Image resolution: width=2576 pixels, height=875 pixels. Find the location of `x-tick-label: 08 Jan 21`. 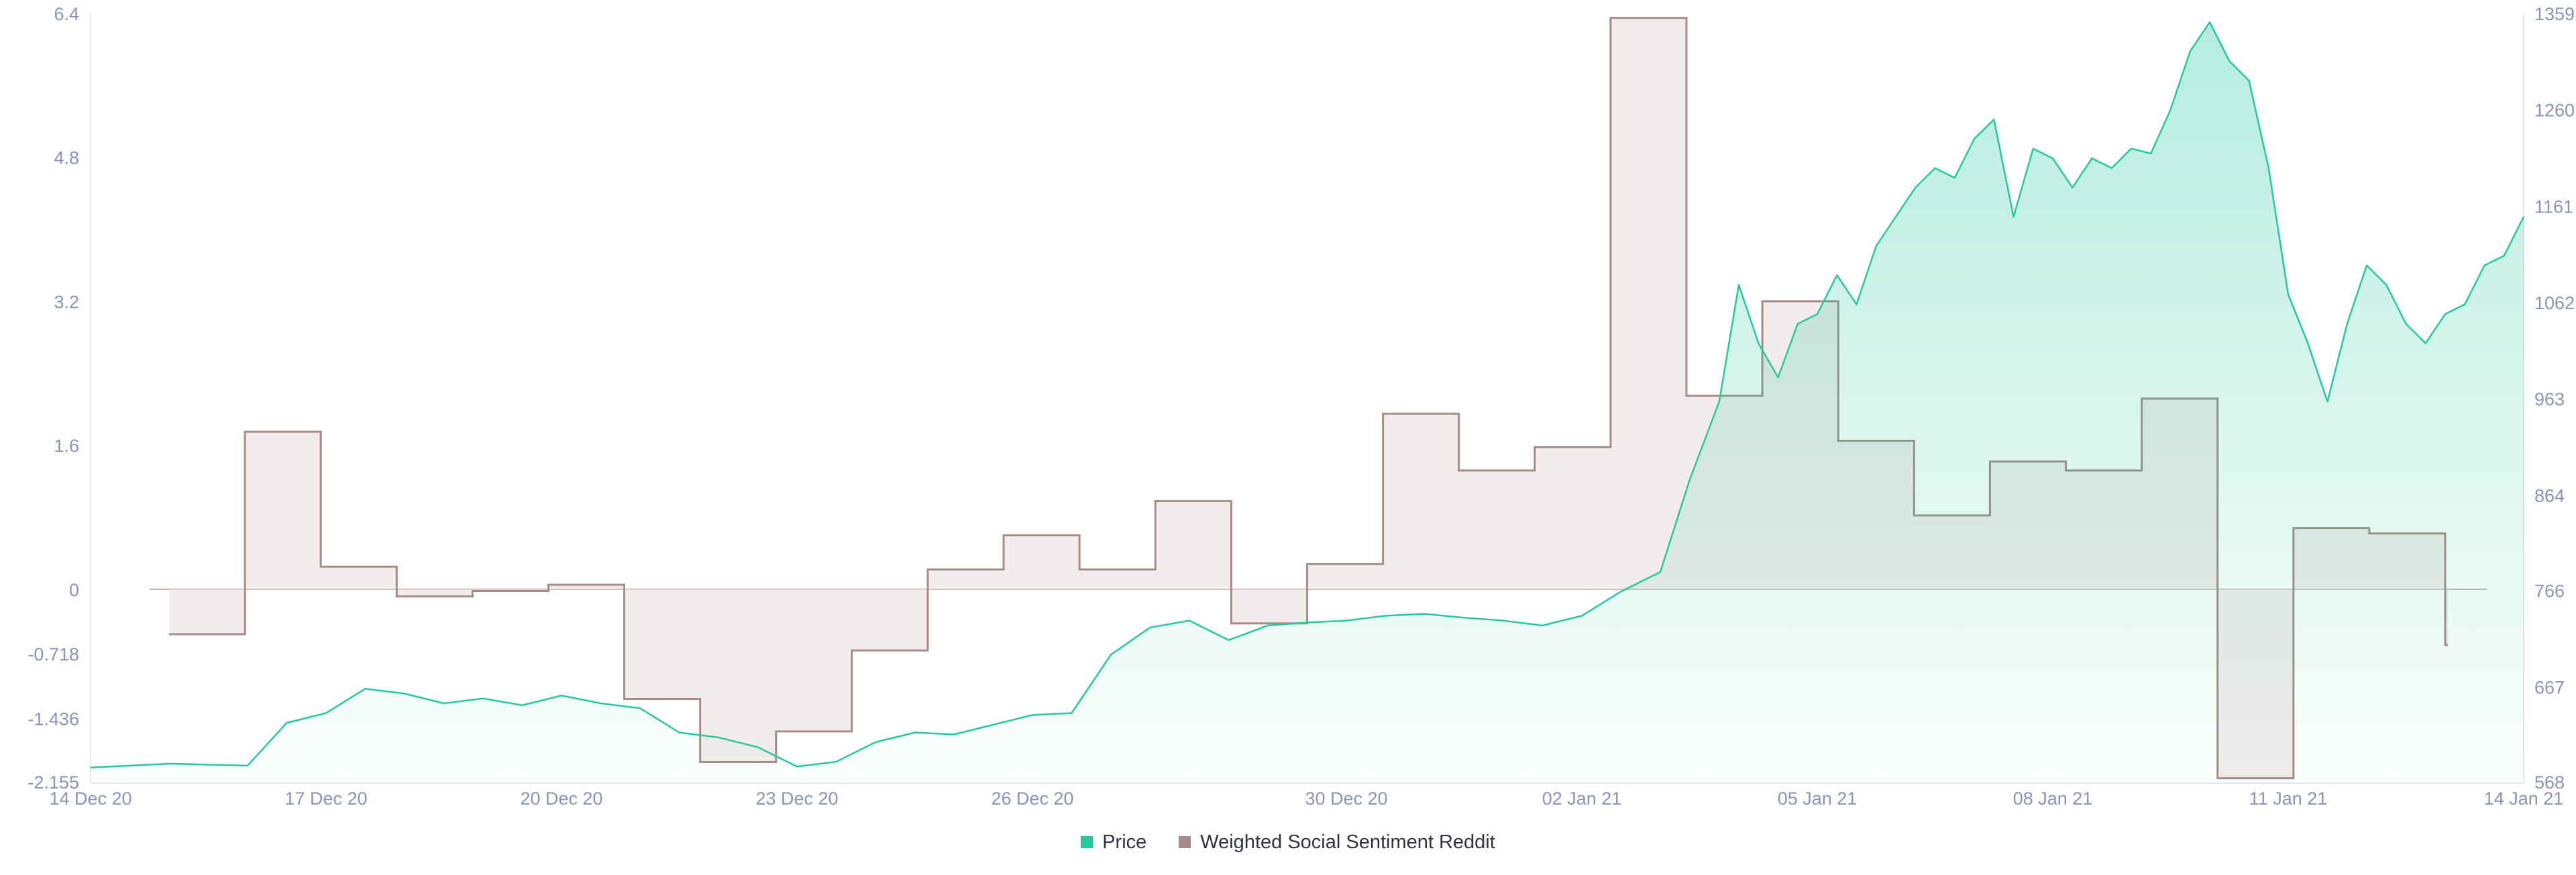

x-tick-label: 08 Jan 21 is located at coordinates (2053, 799).